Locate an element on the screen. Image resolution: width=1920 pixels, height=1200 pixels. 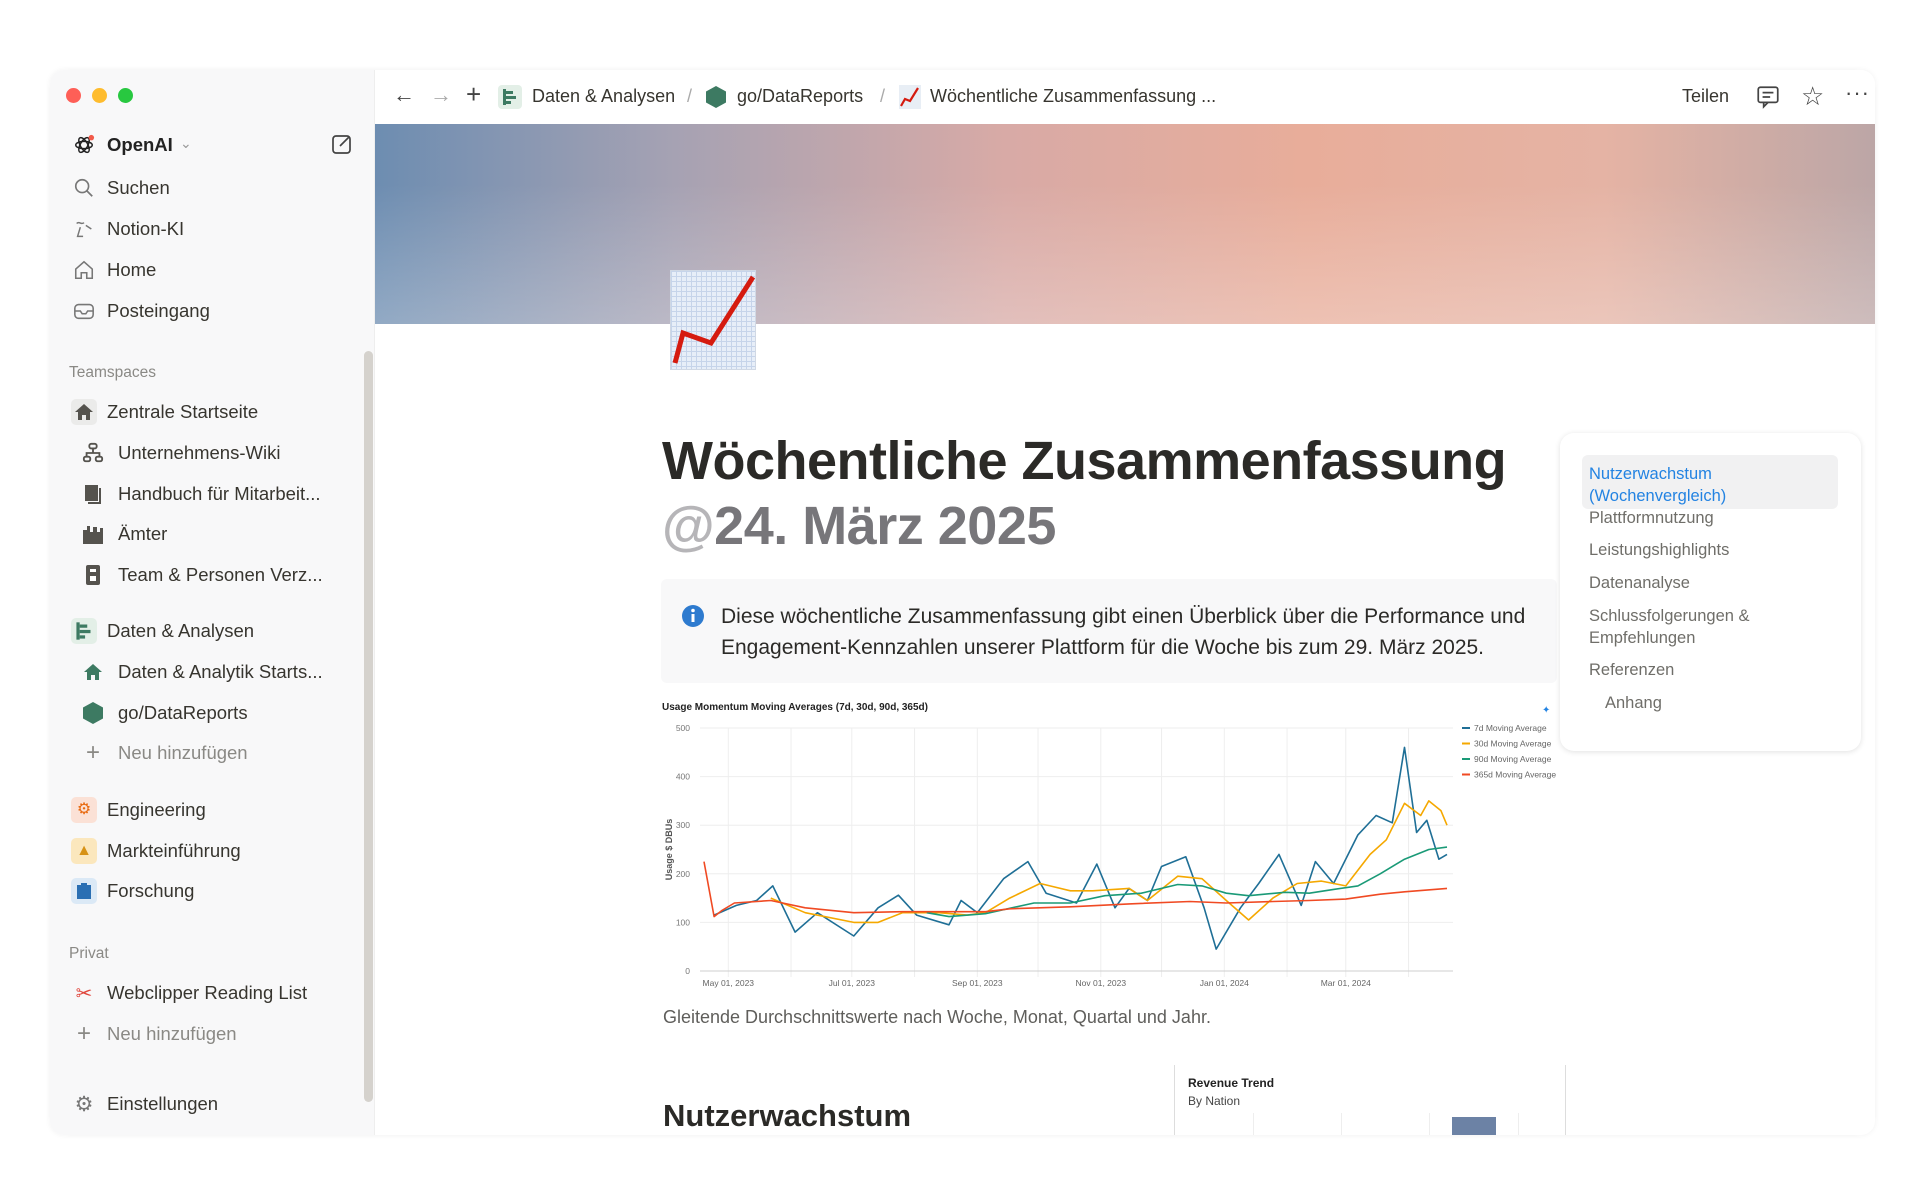
new-page-icon is located at coordinates (342, 146).